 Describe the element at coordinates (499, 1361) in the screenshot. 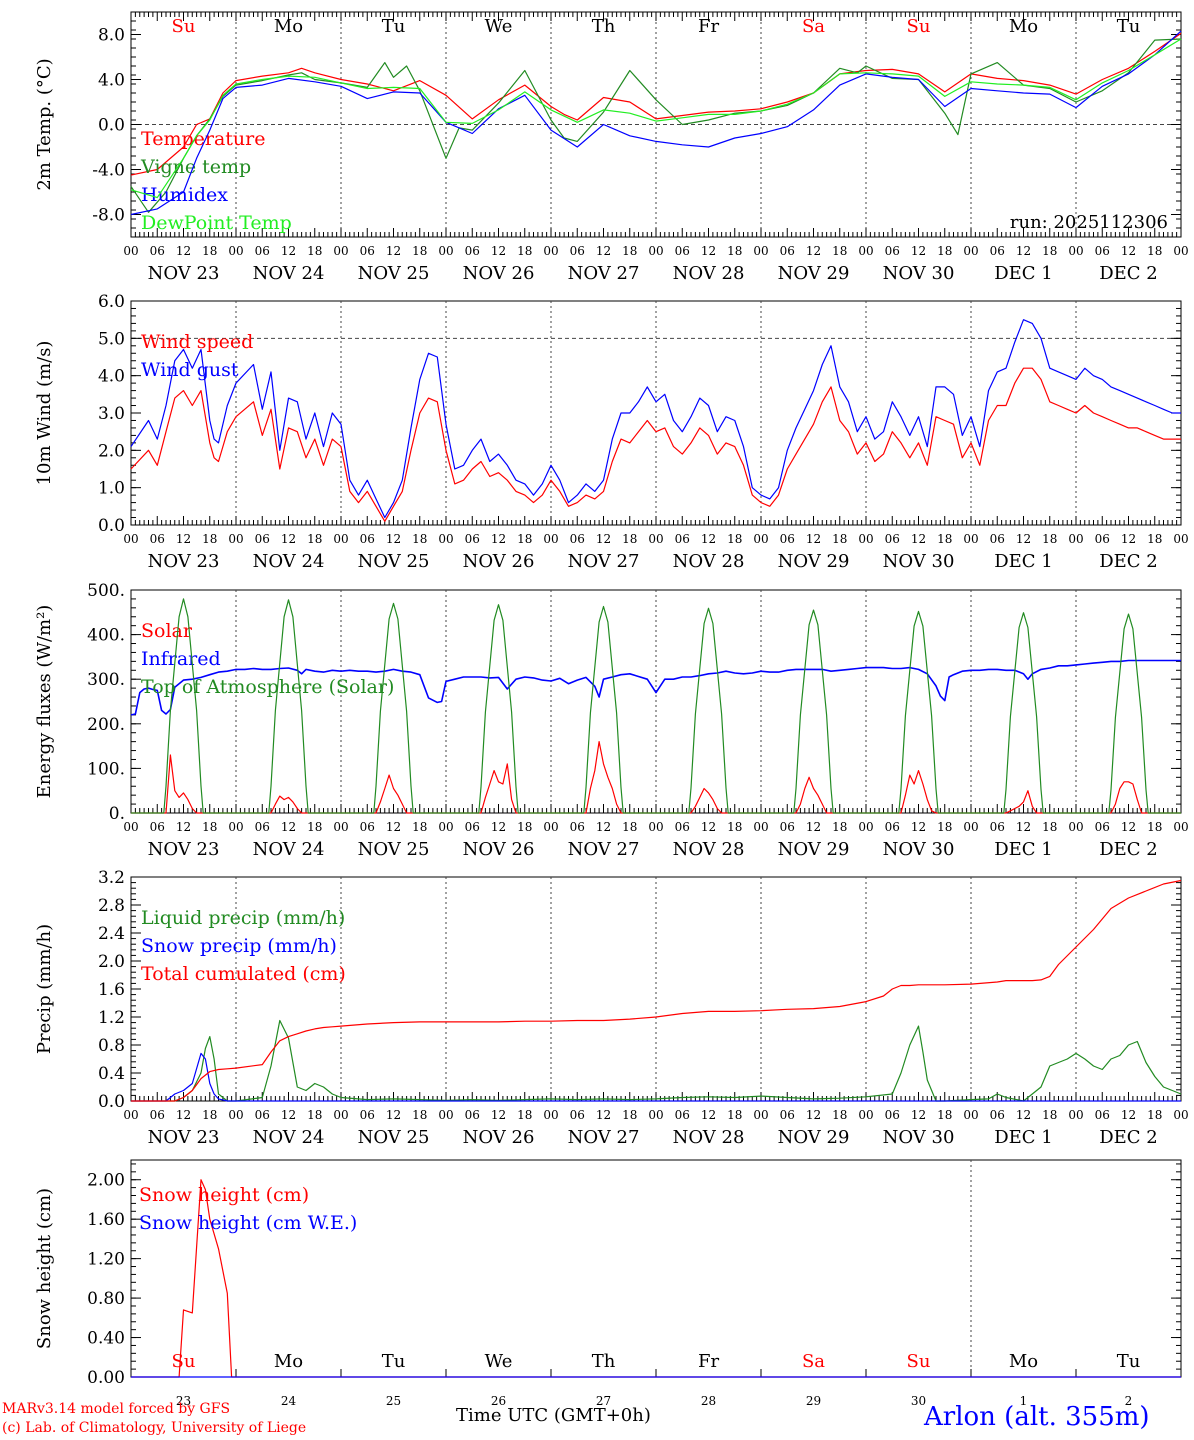

I see `weekday-label: We` at that location.